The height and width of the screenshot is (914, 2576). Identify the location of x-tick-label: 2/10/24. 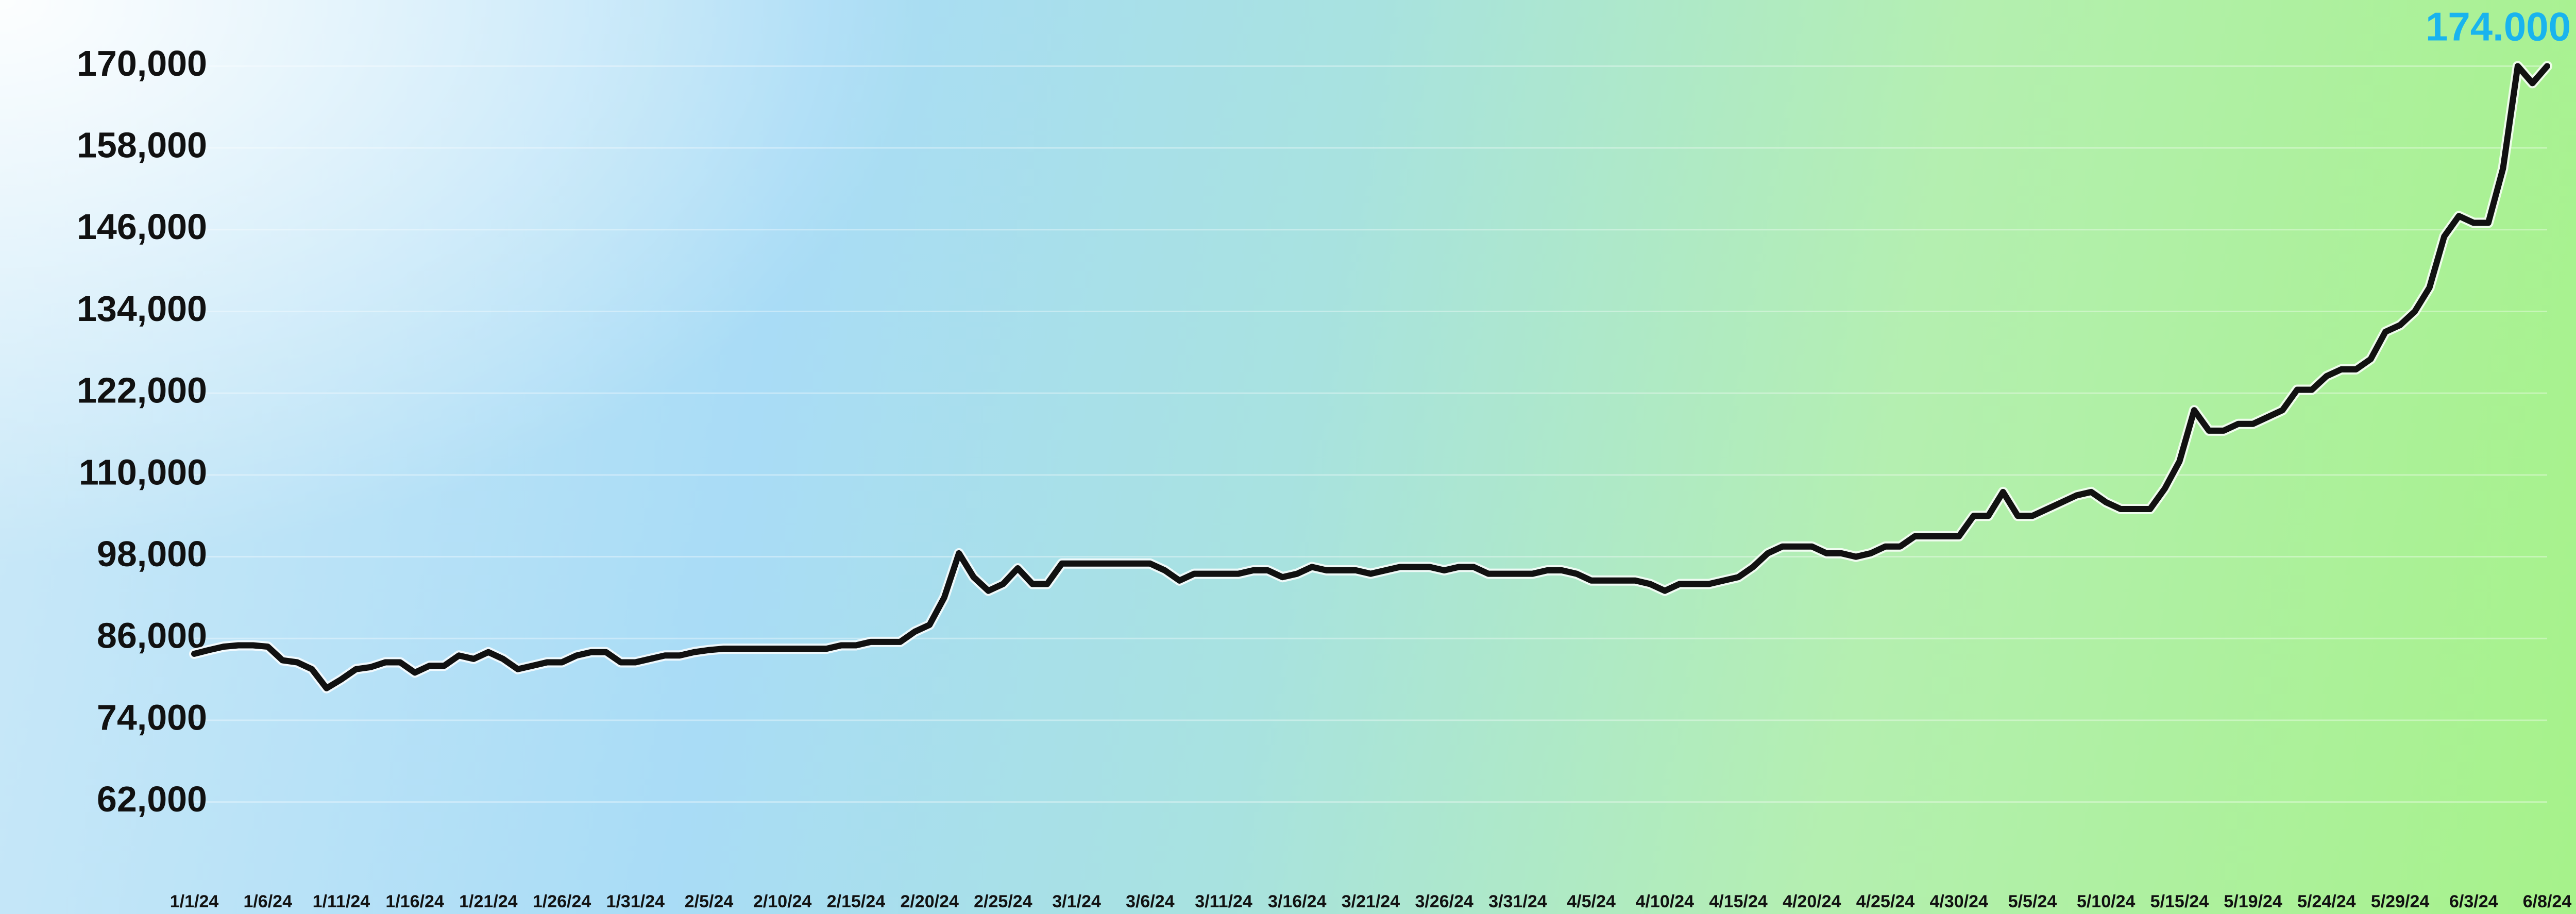
(782, 901).